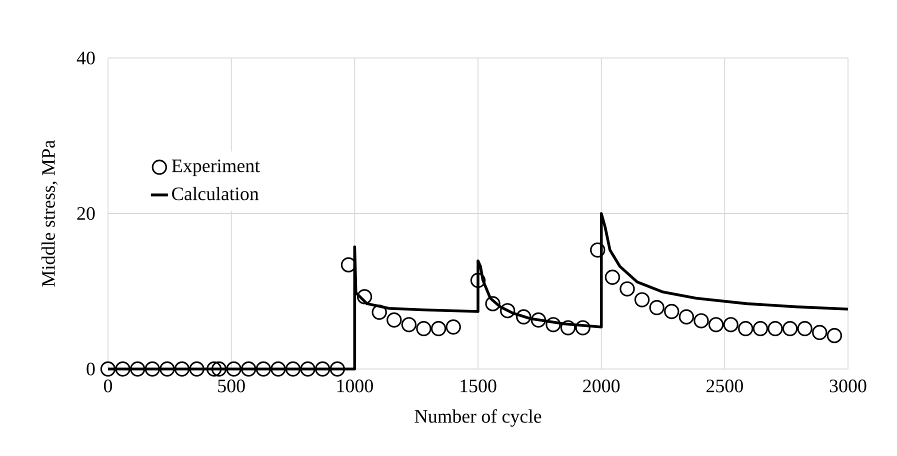 Image resolution: width=897 pixels, height=456 pixels. I want to click on x-tick-label: 0, so click(108, 386).